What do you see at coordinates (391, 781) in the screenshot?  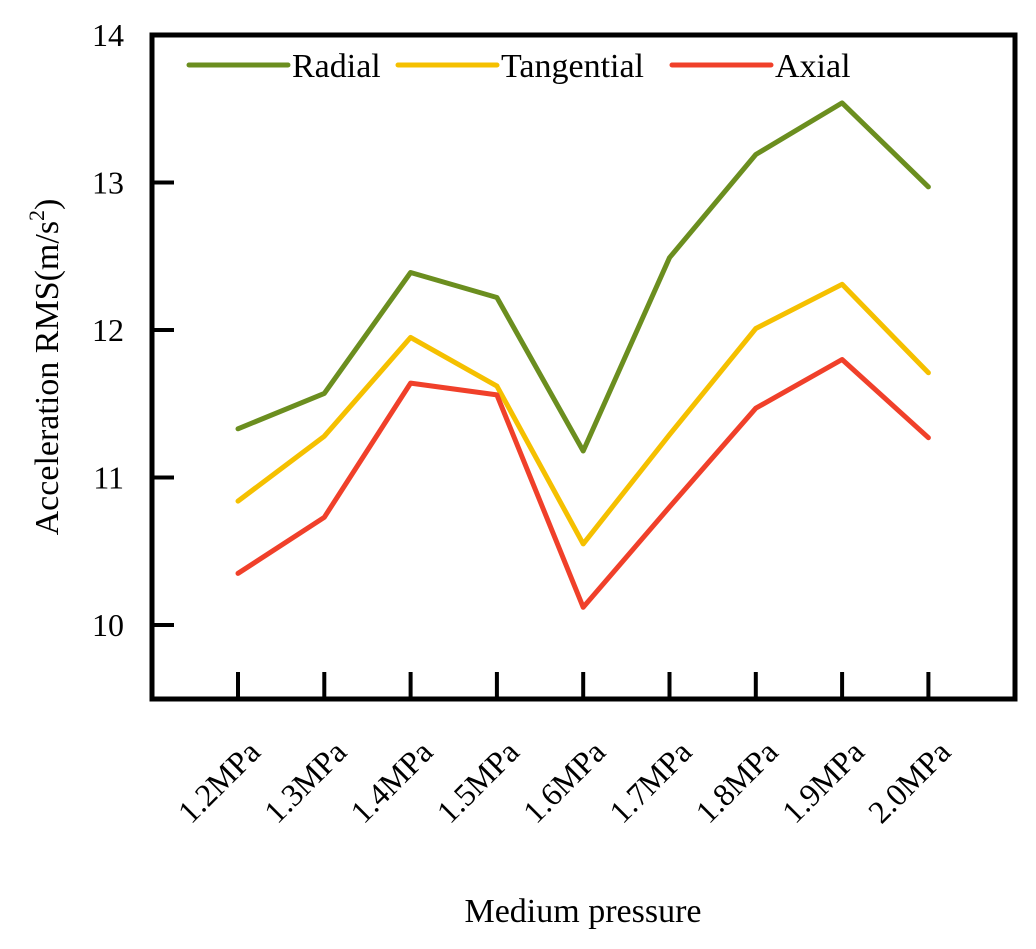 I see `x-tick-label: 1.4MPa` at bounding box center [391, 781].